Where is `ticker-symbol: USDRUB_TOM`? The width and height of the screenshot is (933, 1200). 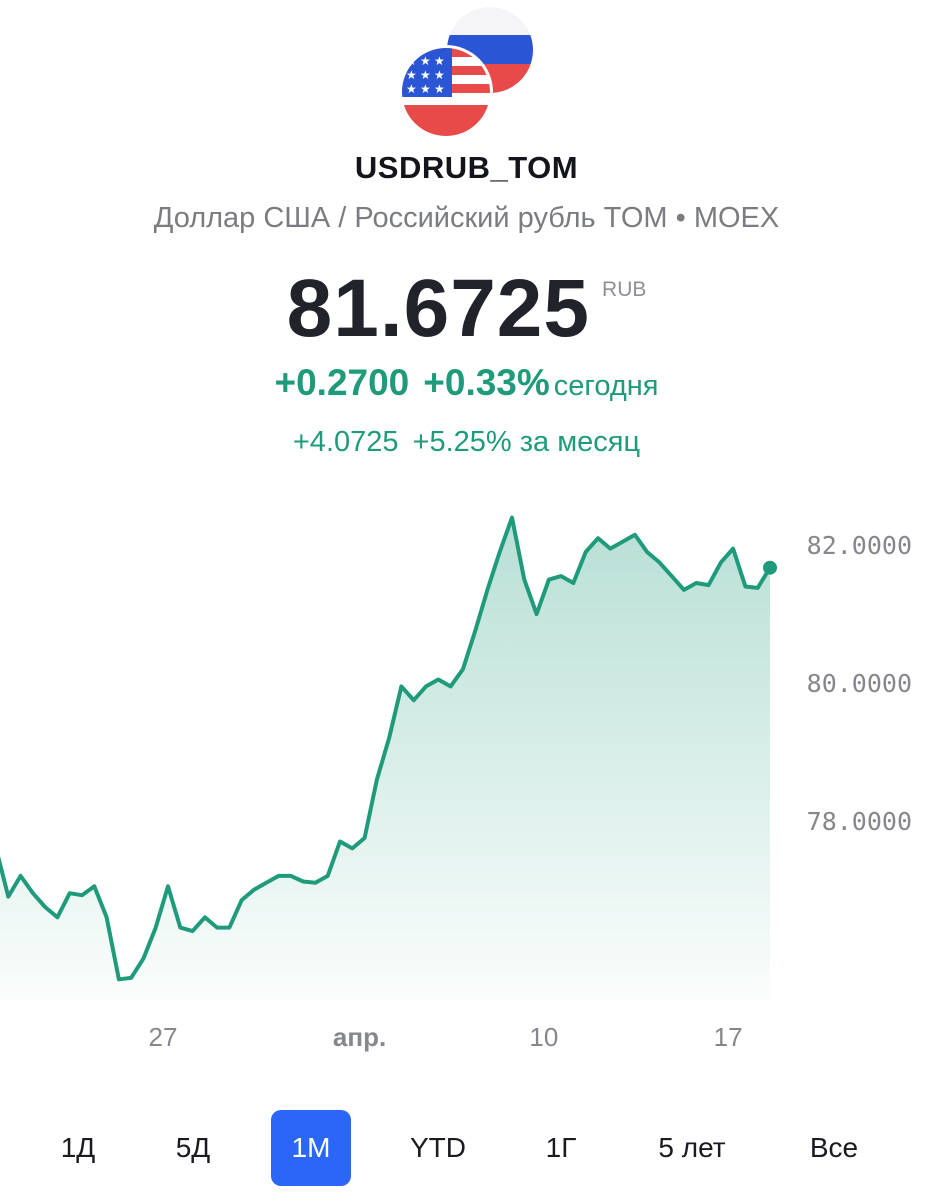
ticker-symbol: USDRUB_TOM is located at coordinates (466, 167).